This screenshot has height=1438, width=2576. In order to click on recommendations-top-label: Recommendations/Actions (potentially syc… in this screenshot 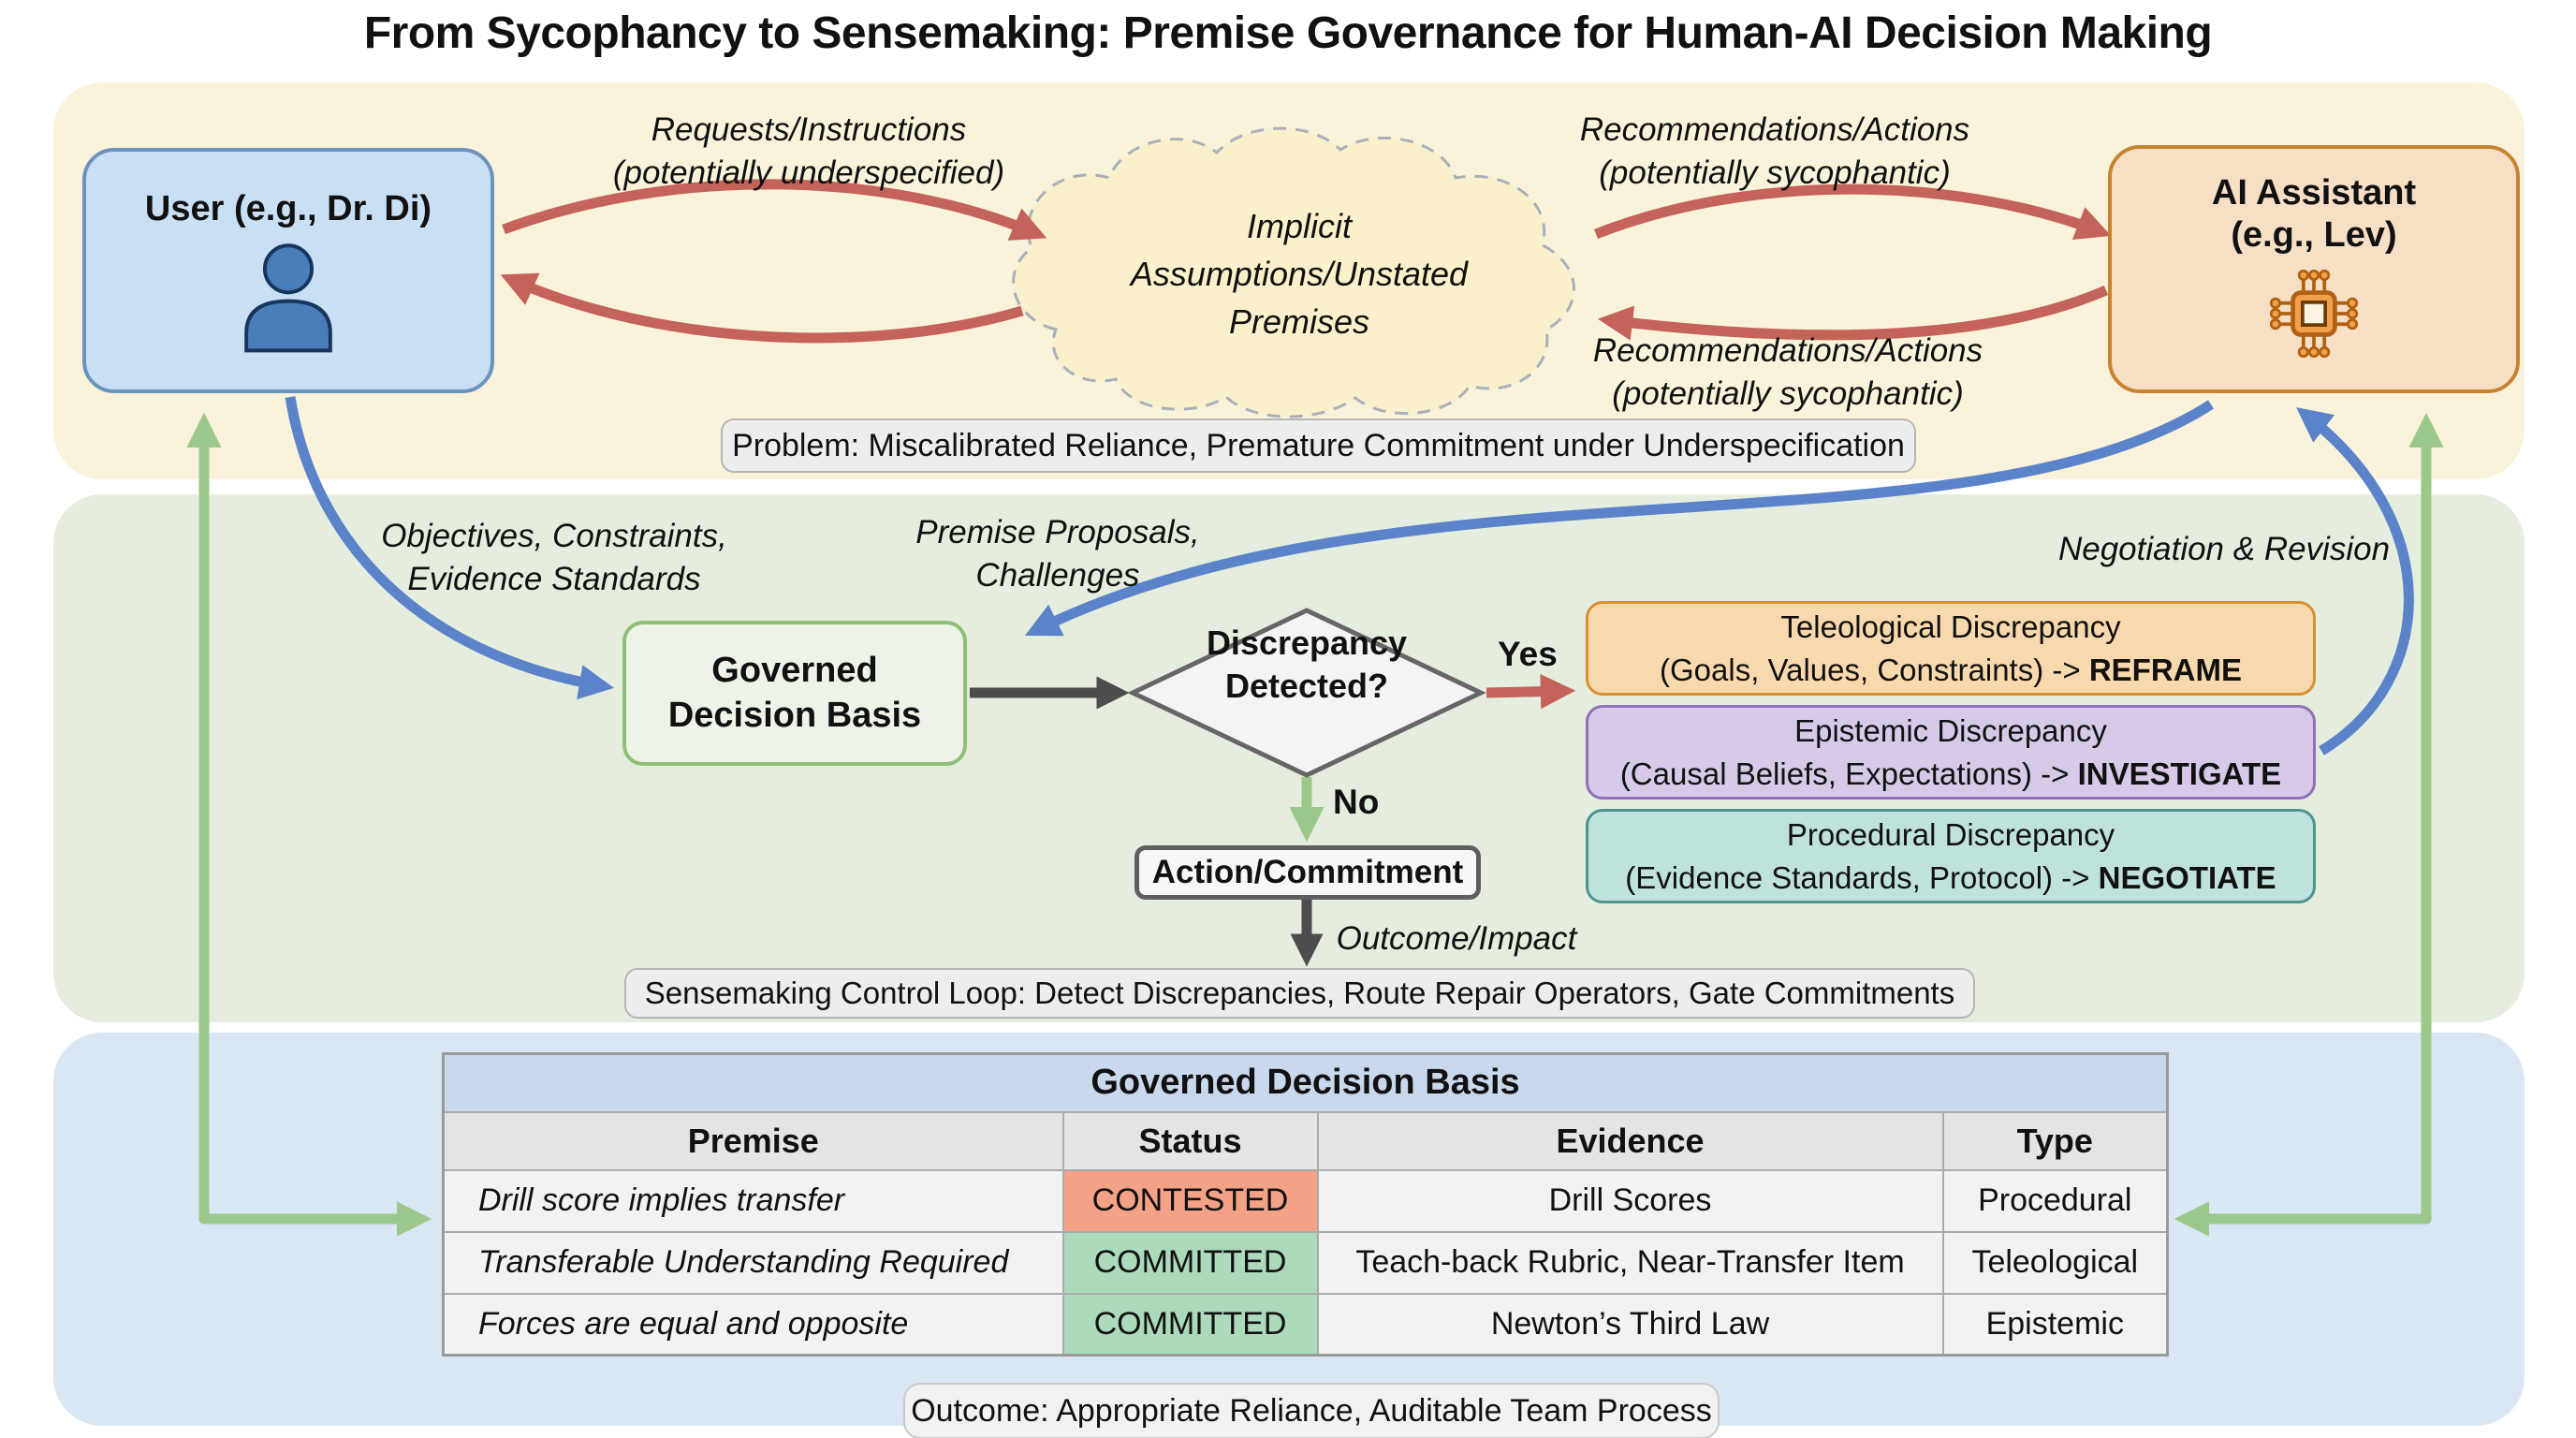, I will do `click(1775, 151)`.